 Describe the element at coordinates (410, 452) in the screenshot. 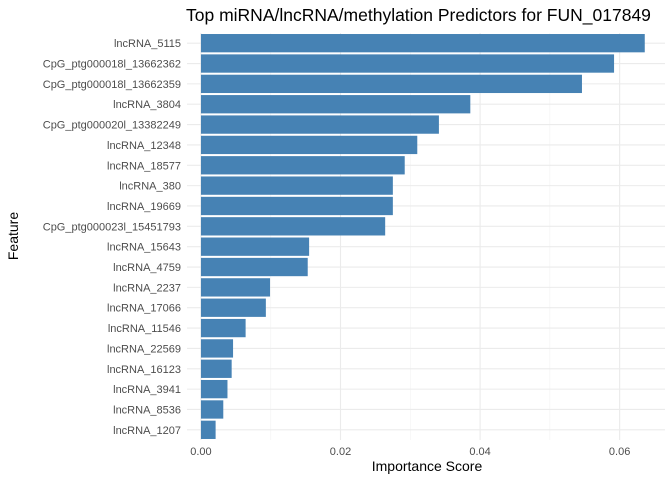

I see `x-tick-labels: 0.00 0.02 0.04 0.06` at that location.